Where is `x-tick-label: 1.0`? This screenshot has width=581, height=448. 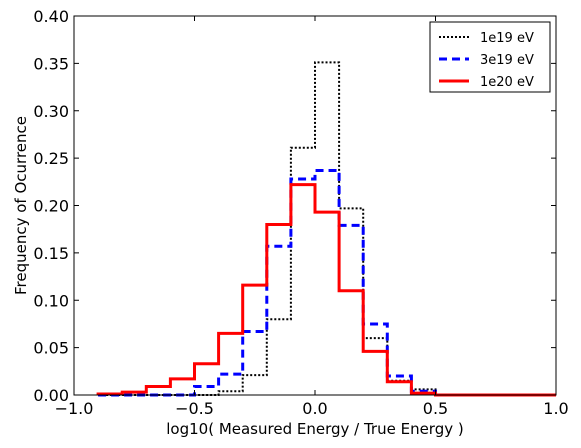
x-tick-label: 1.0 is located at coordinates (555, 408).